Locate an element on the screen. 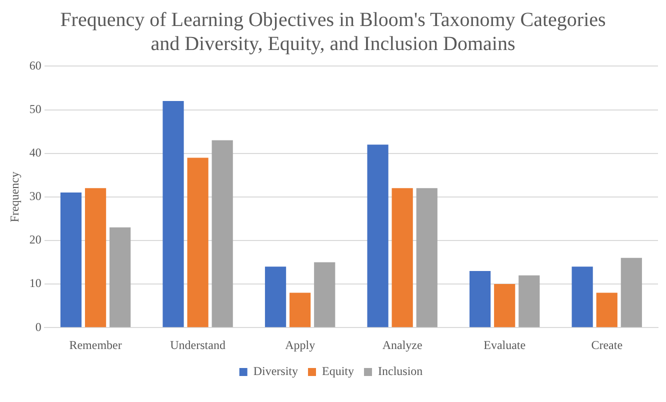  legend-label: Inclusion is located at coordinates (400, 371).